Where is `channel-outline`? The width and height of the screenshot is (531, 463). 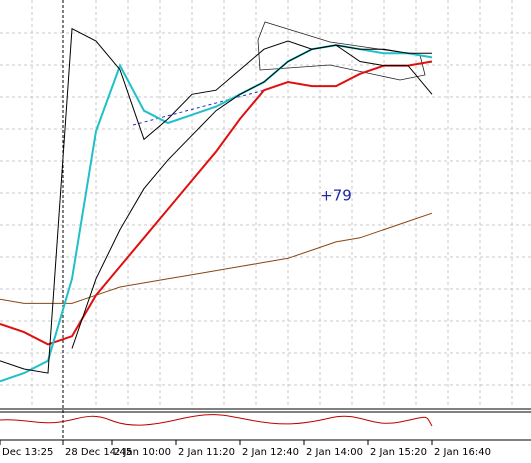
channel-outline is located at coordinates (341, 51).